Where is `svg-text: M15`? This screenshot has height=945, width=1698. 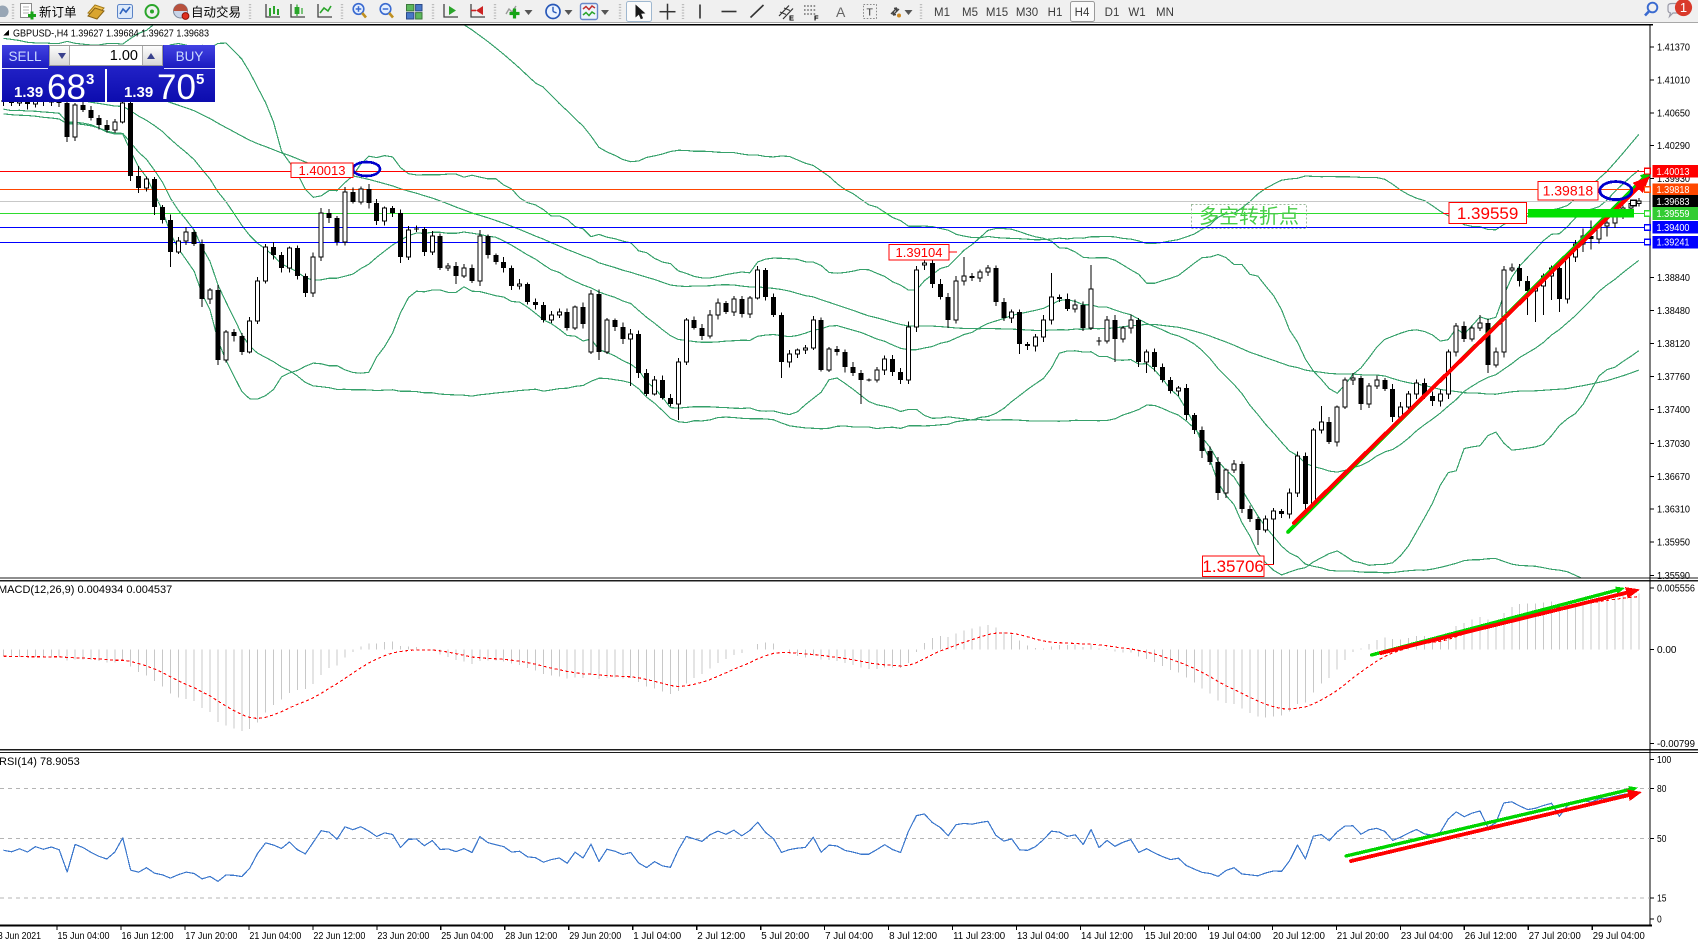 svg-text: M15 is located at coordinates (997, 13).